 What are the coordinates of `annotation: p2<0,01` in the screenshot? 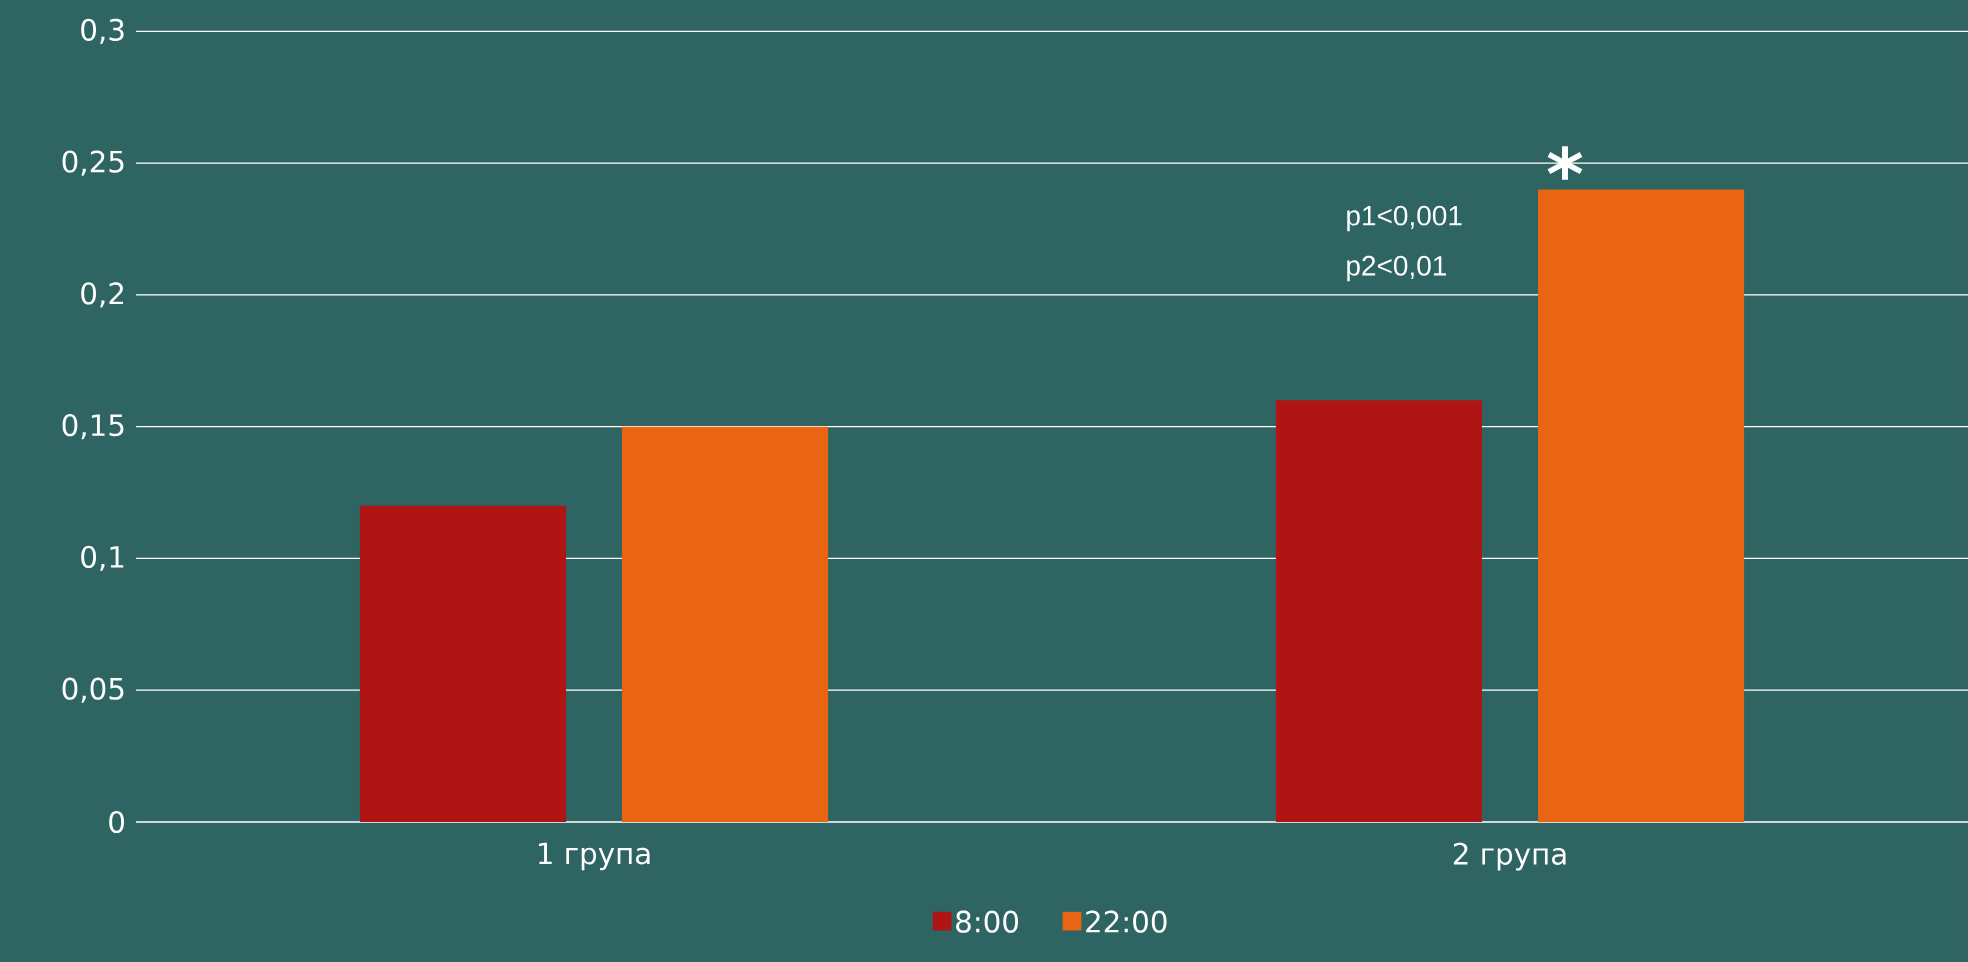 It's located at (1396, 268).